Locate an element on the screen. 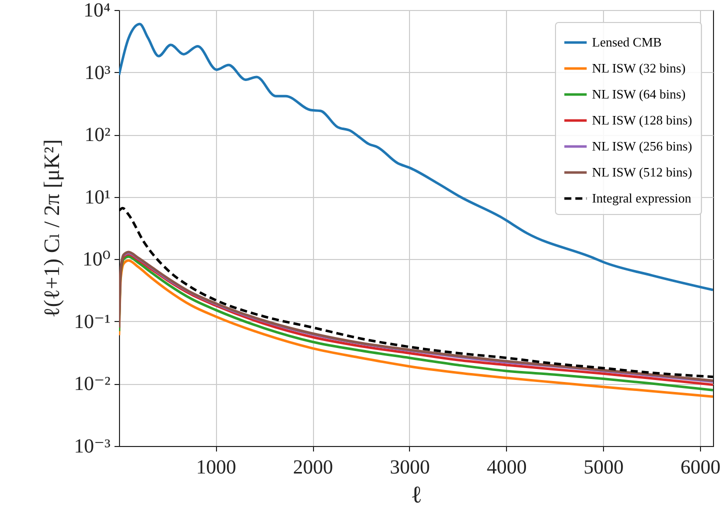 The height and width of the screenshot is (508, 724). y-tick-label: 10⁻¹ is located at coordinates (92, 321).